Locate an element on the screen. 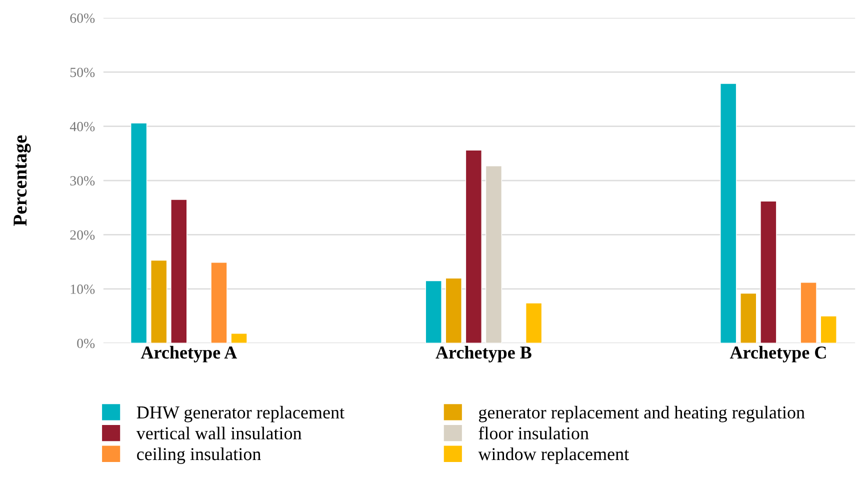 This screenshot has height=484, width=862. legend-label: generator replacement and heating regulation is located at coordinates (641, 414).